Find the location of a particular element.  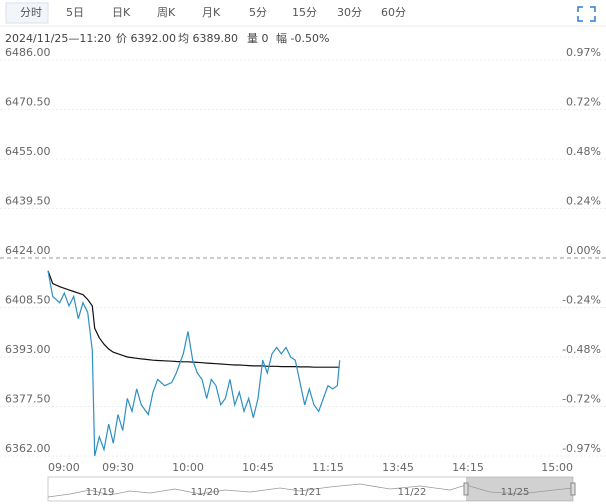

navigator-date: 11/21 is located at coordinates (307, 492).